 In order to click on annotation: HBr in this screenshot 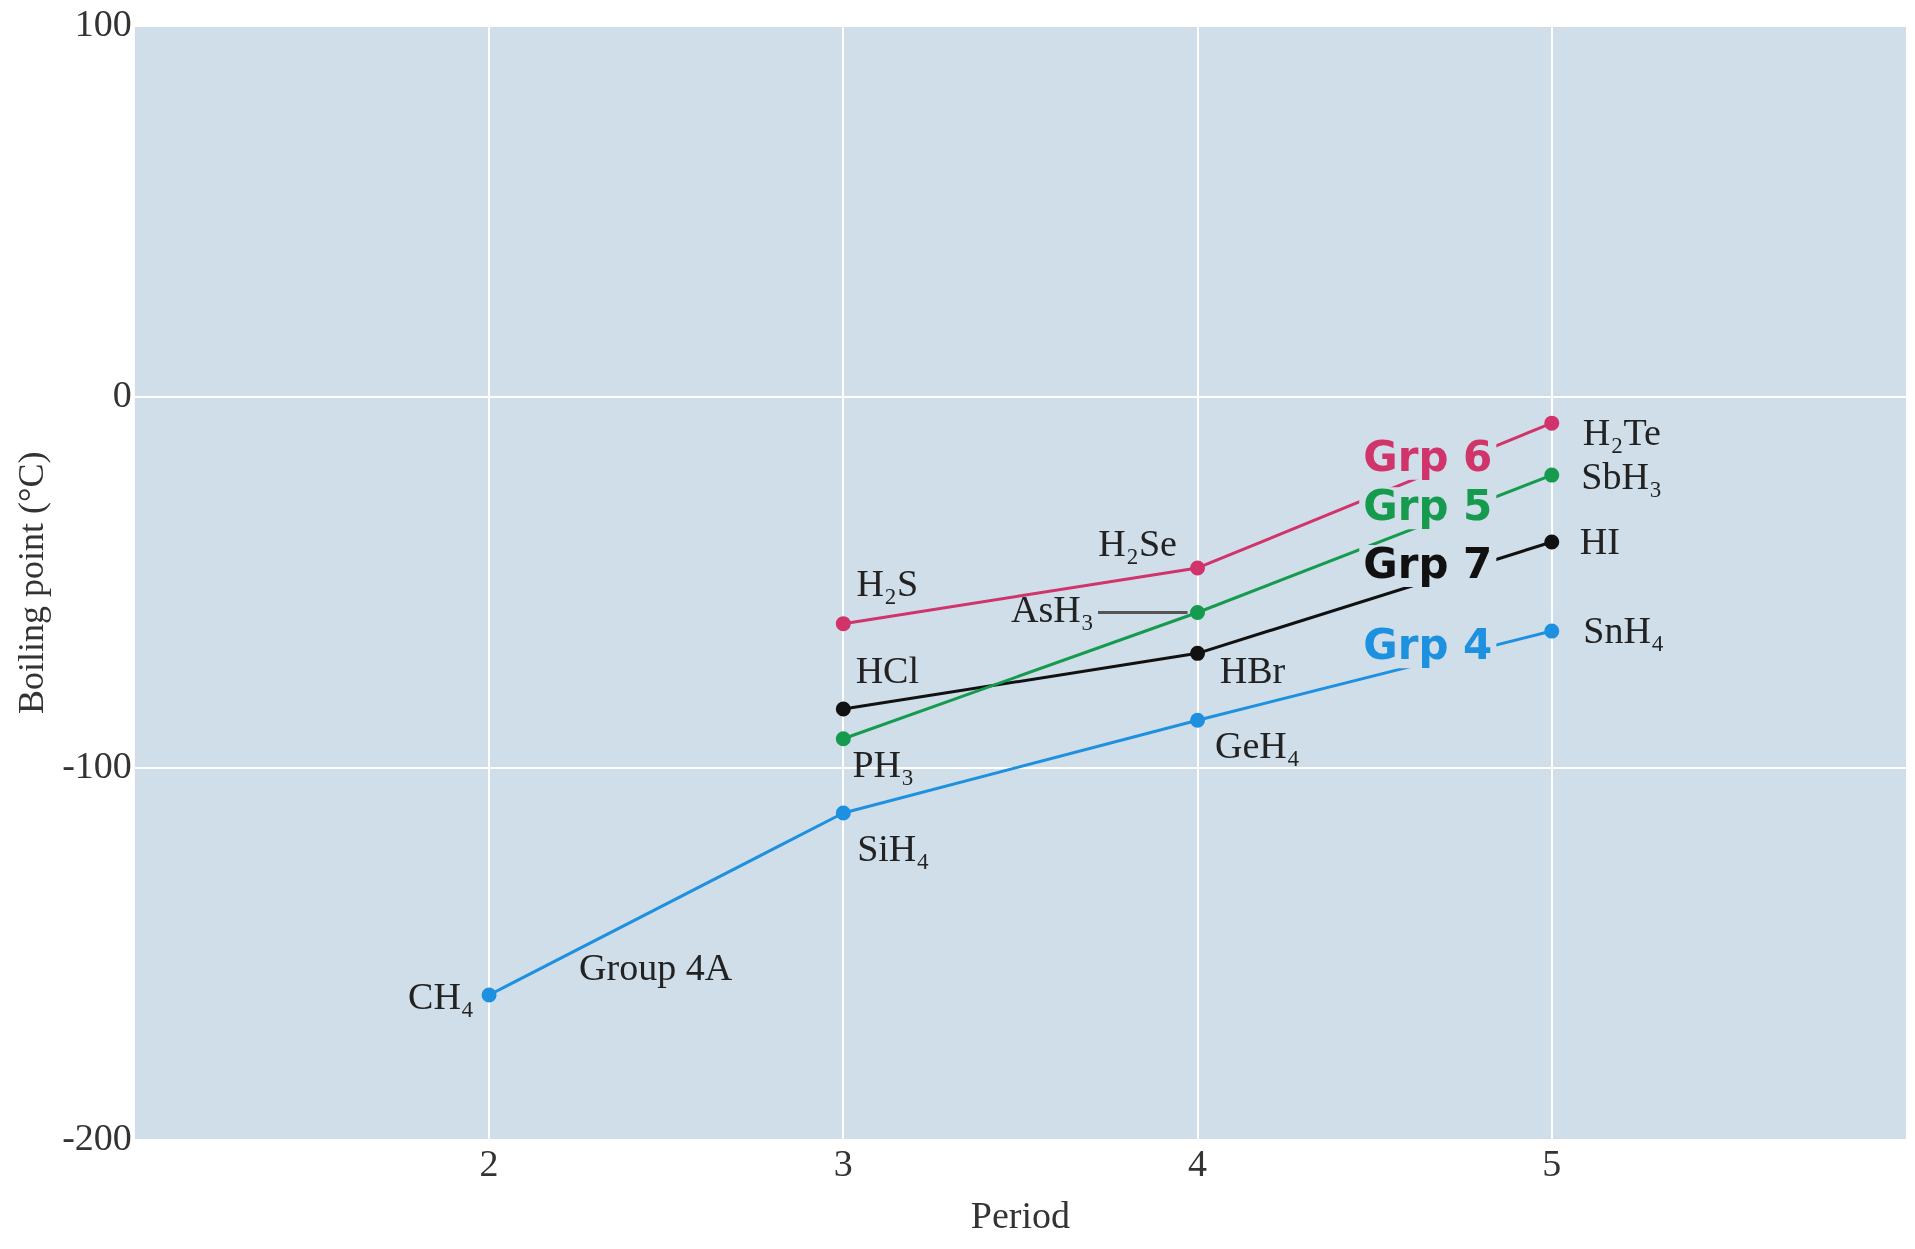, I will do `click(1252, 670)`.